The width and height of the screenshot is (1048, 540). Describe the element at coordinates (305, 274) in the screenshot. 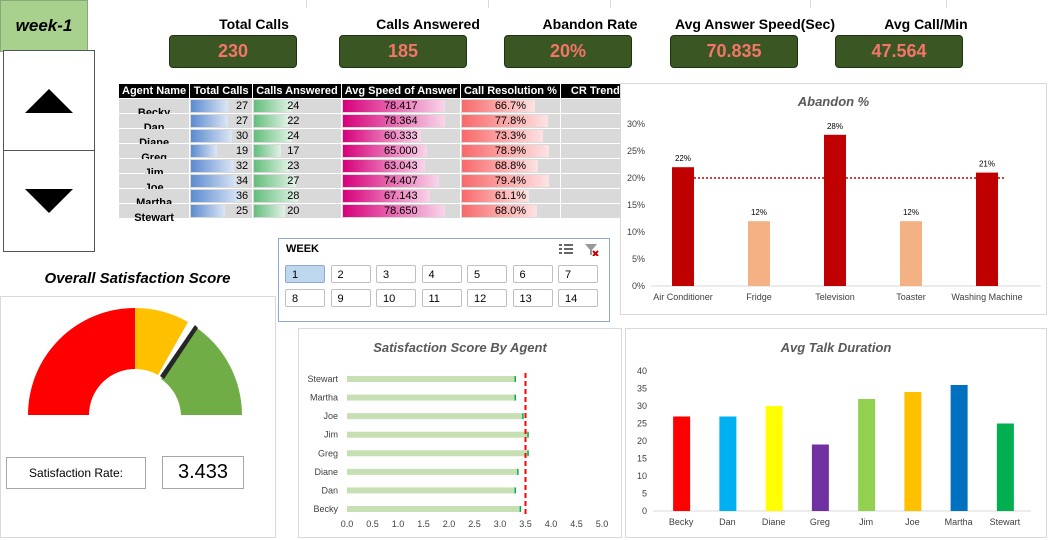

I see `slicer-item-1: 1` at that location.